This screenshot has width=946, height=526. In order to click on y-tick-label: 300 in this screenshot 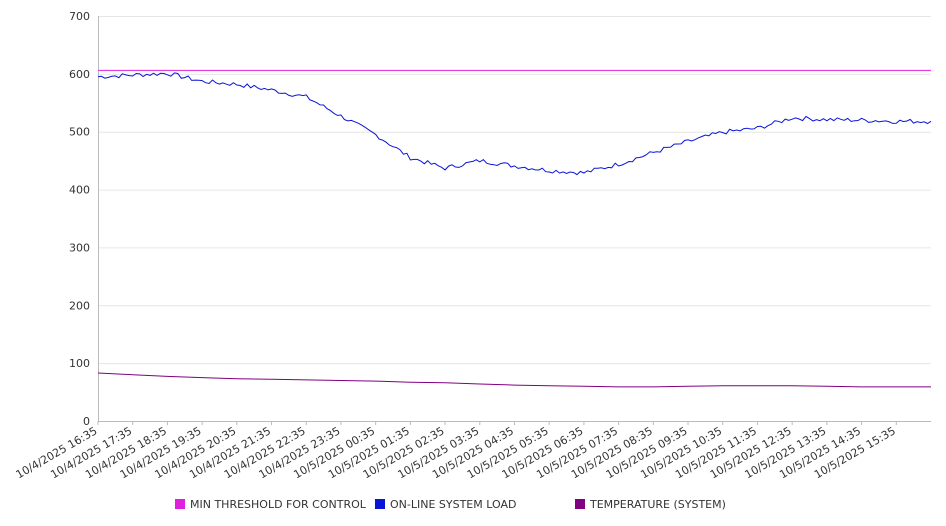, I will do `click(79, 247)`.